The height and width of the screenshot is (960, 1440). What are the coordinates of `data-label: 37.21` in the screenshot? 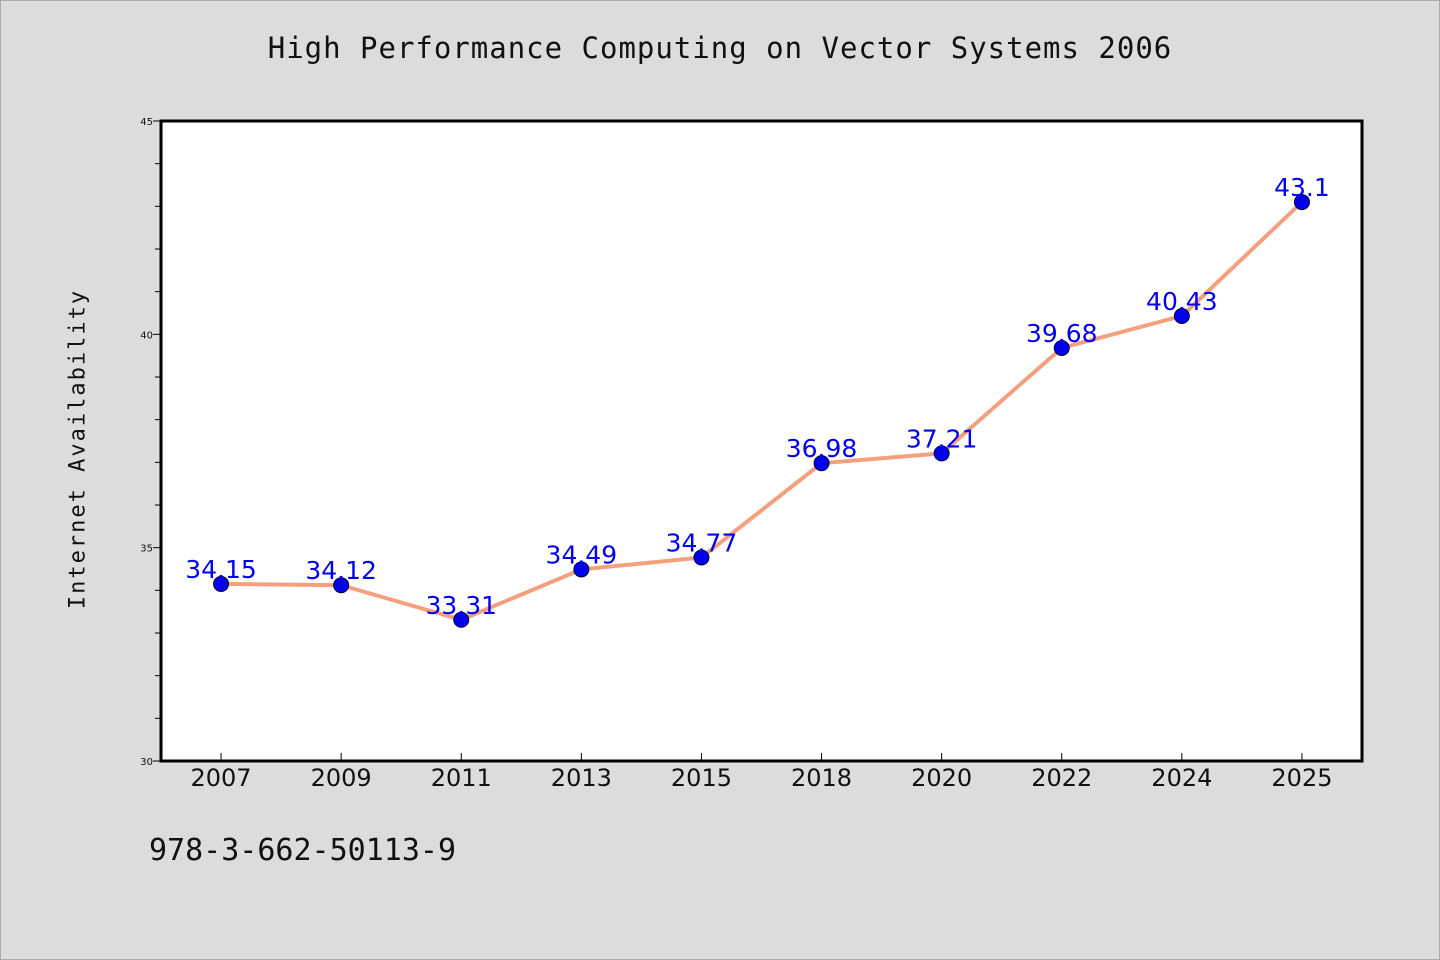 It's located at (942, 438).